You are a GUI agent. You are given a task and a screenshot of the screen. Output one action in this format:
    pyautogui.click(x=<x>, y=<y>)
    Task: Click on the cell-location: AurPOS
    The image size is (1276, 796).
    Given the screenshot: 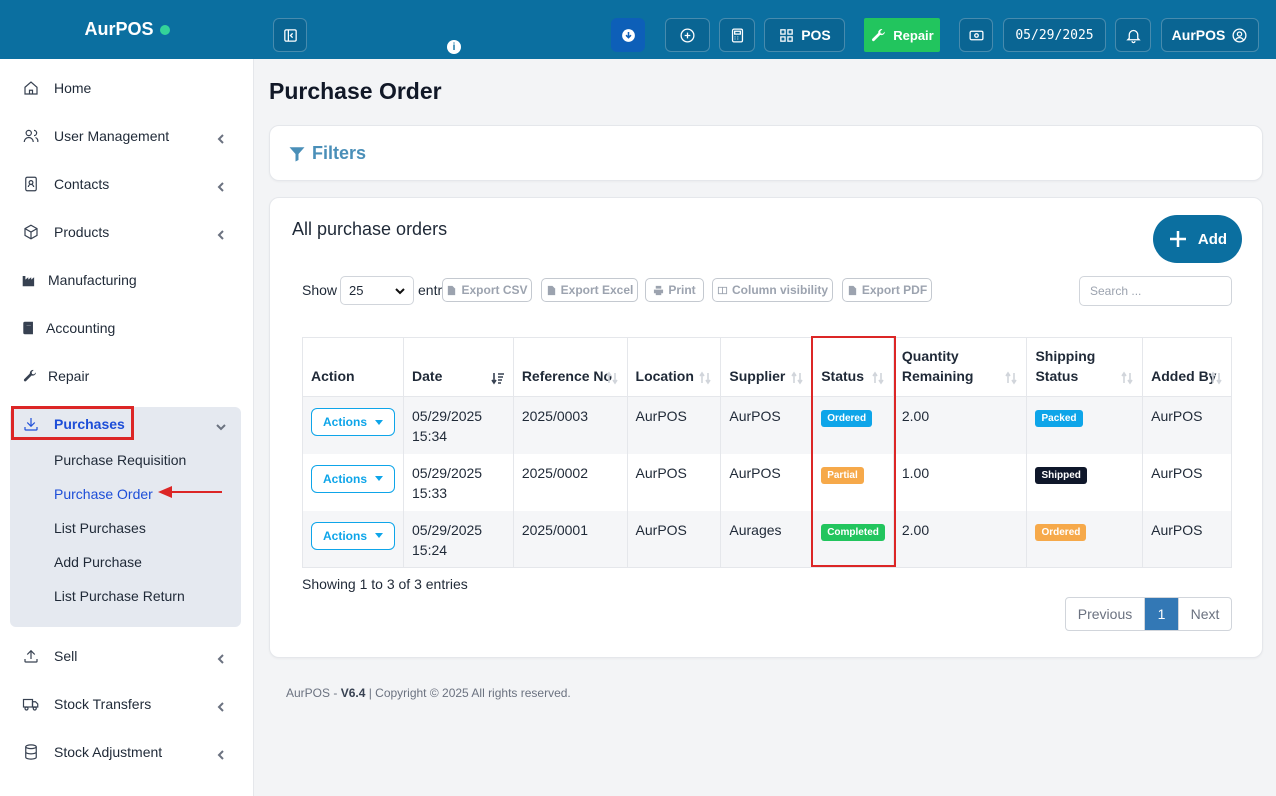 What is the action you would take?
    pyautogui.click(x=673, y=482)
    